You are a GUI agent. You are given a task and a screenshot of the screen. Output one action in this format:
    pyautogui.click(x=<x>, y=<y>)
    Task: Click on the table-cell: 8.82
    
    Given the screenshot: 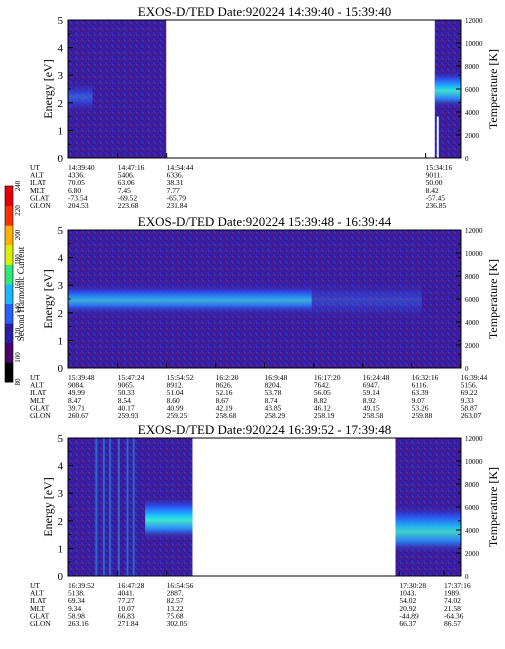 What is the action you would take?
    pyautogui.click(x=320, y=400)
    